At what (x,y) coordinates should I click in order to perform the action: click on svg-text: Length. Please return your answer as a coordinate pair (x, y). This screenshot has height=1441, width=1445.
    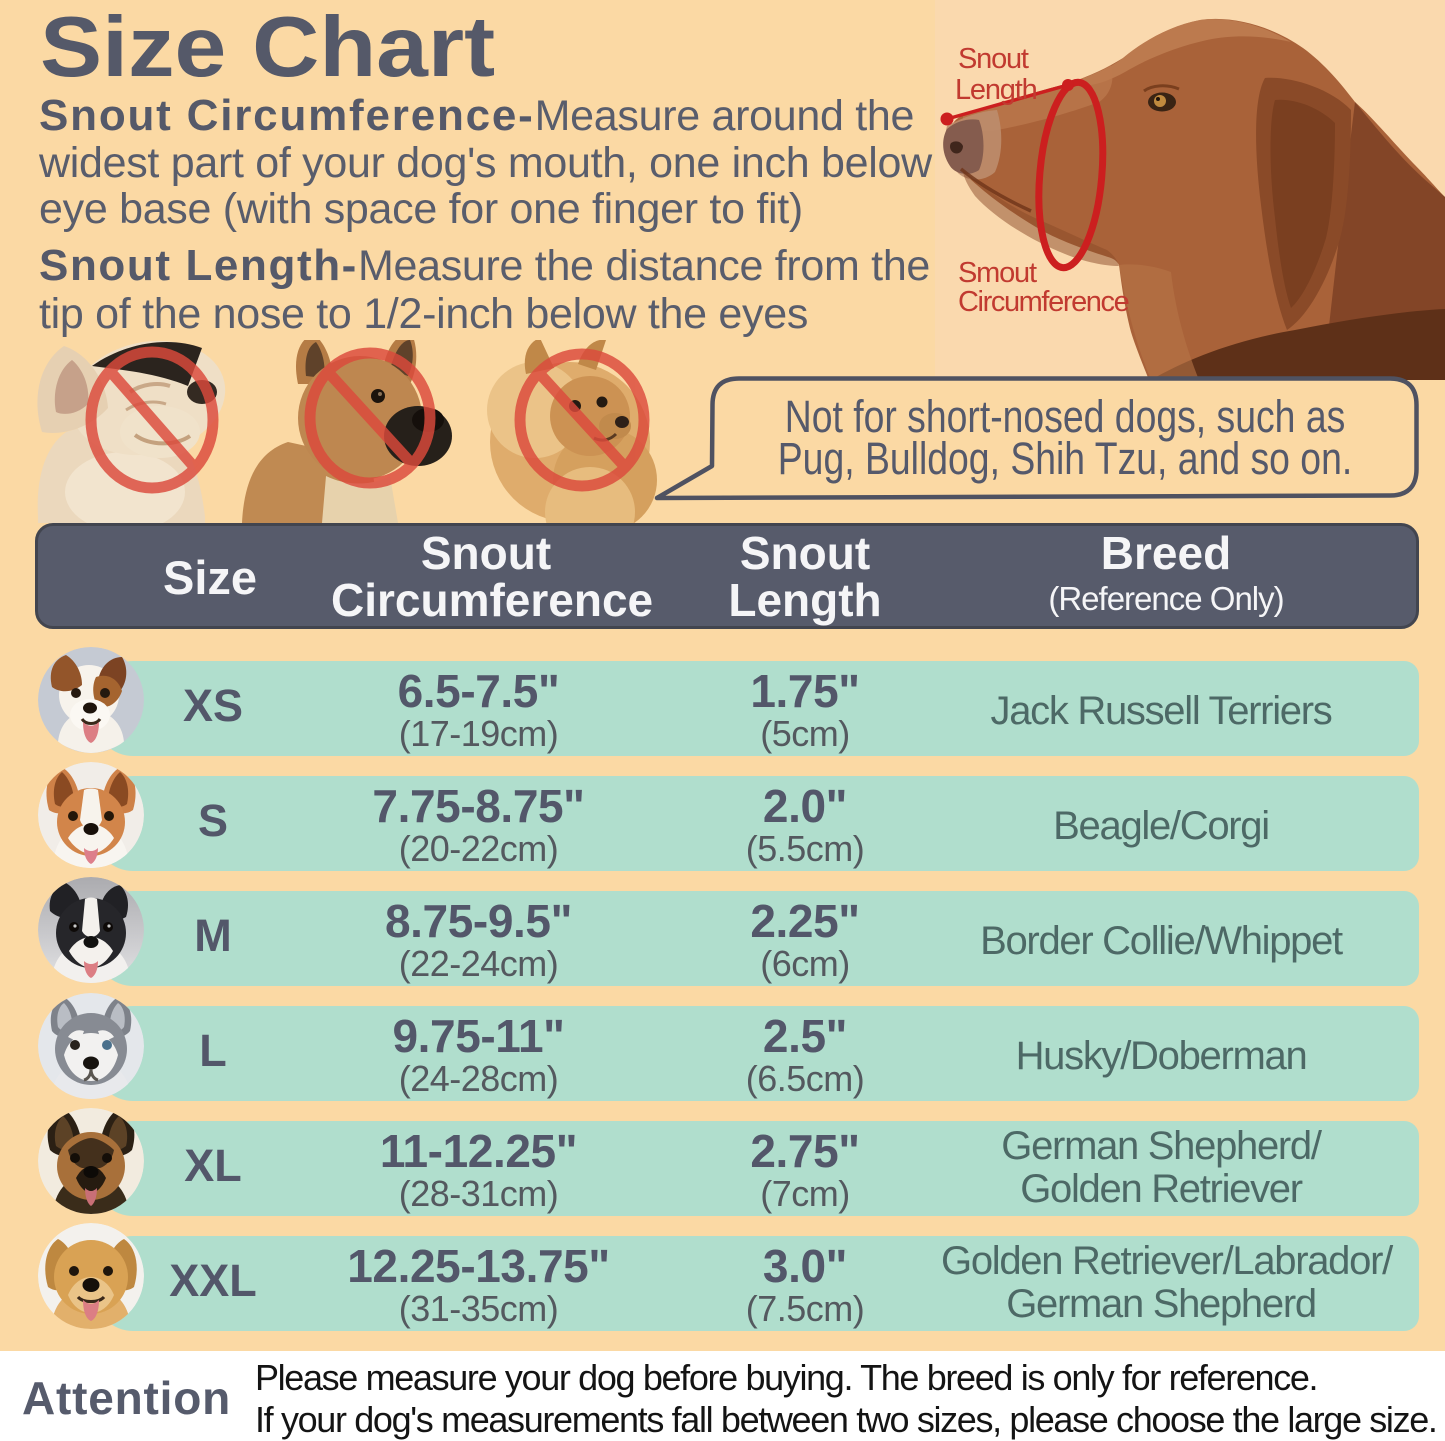
    Looking at the image, I should click on (996, 90).